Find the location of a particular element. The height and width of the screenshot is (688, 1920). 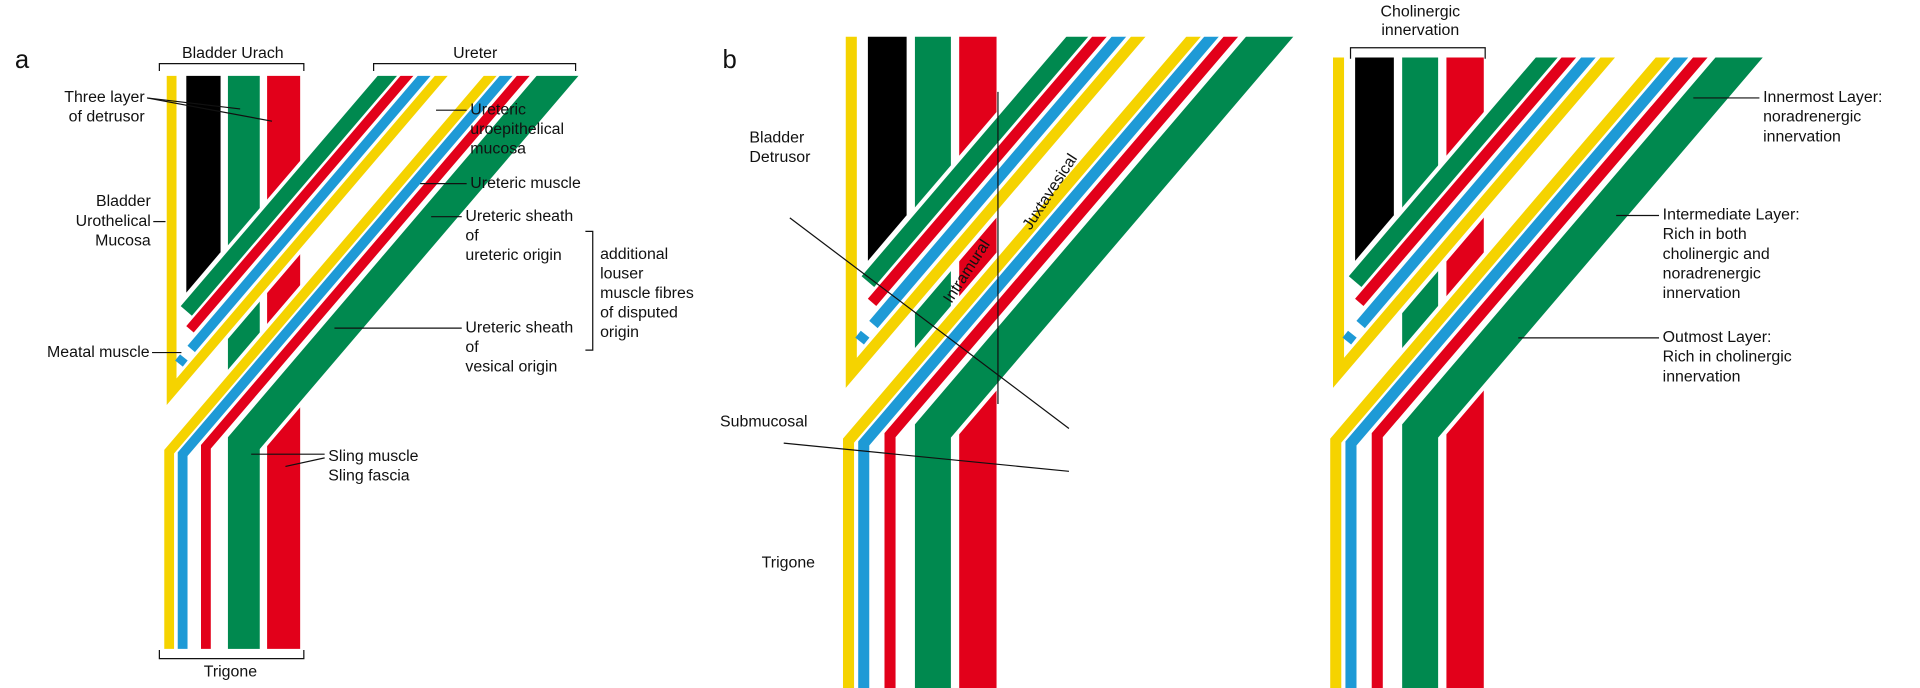

label: Submucosal is located at coordinates (764, 422).